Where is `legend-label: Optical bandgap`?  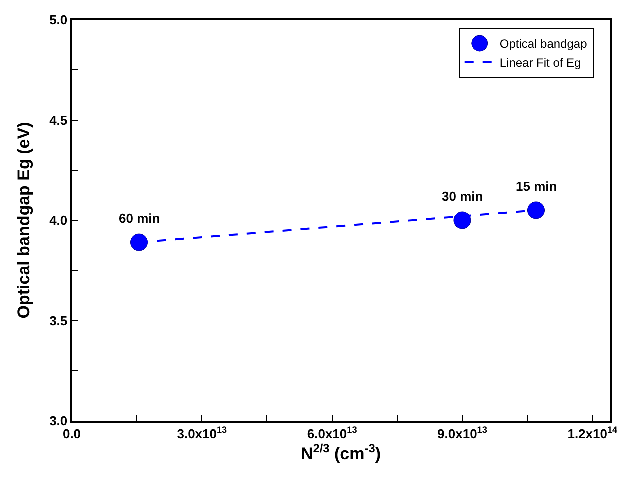
legend-label: Optical bandgap is located at coordinates (544, 44).